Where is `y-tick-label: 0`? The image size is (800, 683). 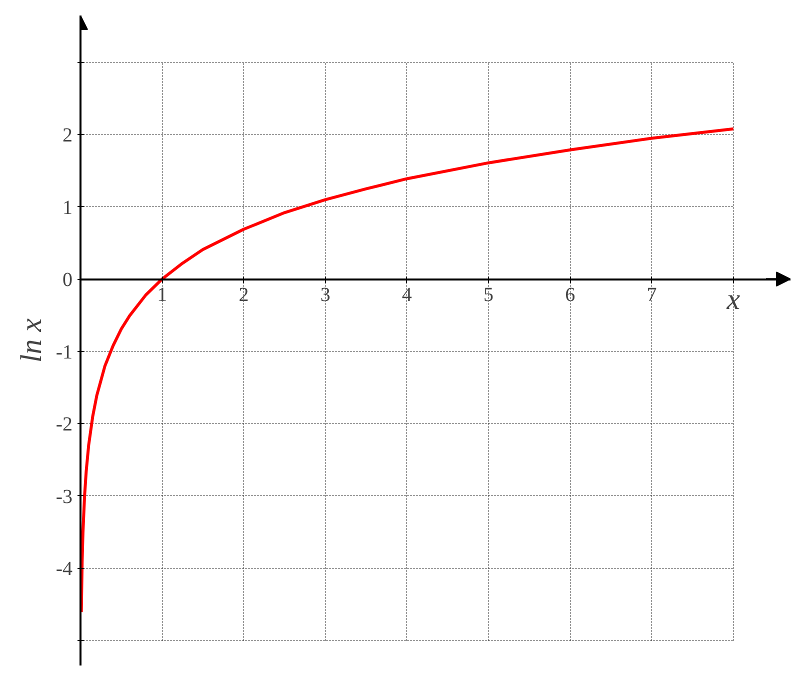
y-tick-label: 0 is located at coordinates (67, 280).